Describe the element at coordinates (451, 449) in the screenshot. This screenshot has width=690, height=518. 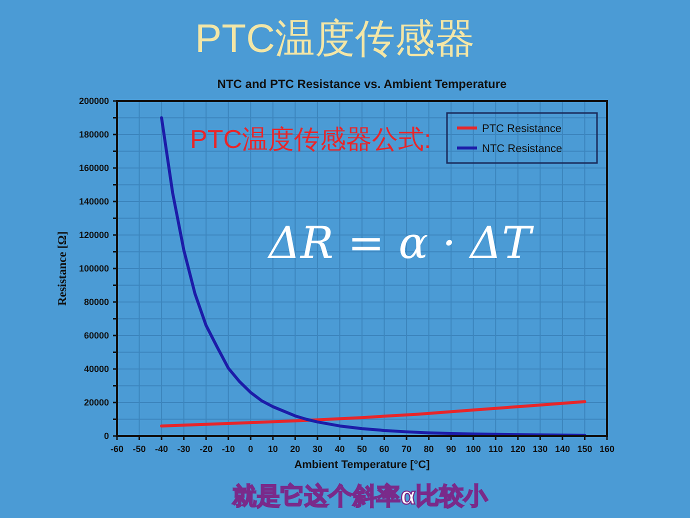
I see `x-tick-label: 90` at that location.